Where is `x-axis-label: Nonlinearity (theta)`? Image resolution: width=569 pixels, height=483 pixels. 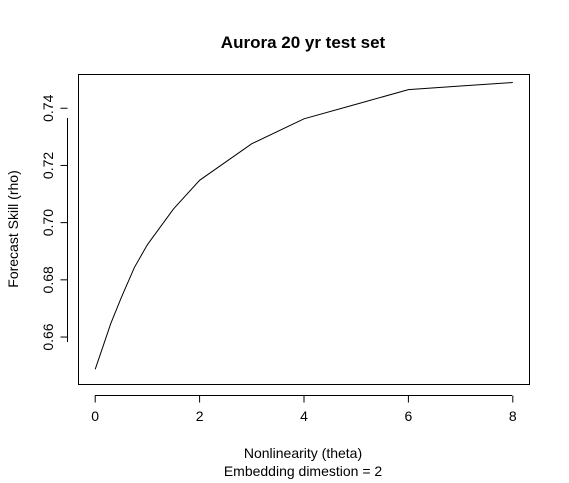
x-axis-label: Nonlinearity (theta) is located at coordinates (303, 453).